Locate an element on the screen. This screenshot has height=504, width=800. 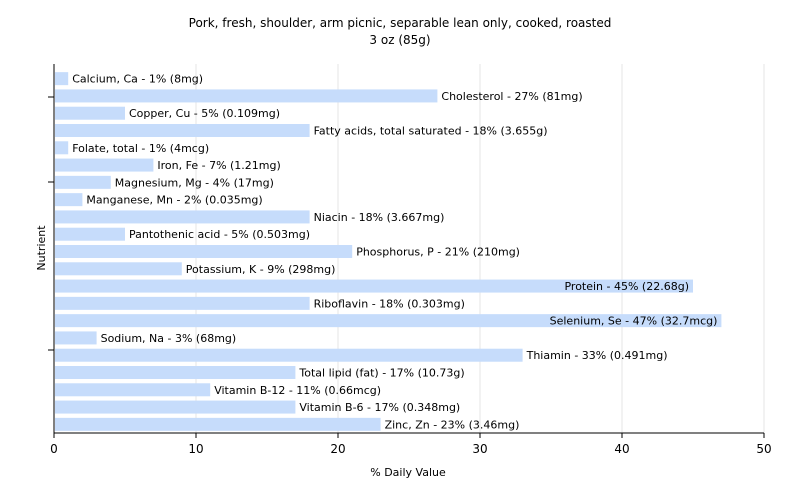
x-tick-label: 20 is located at coordinates (337, 449).